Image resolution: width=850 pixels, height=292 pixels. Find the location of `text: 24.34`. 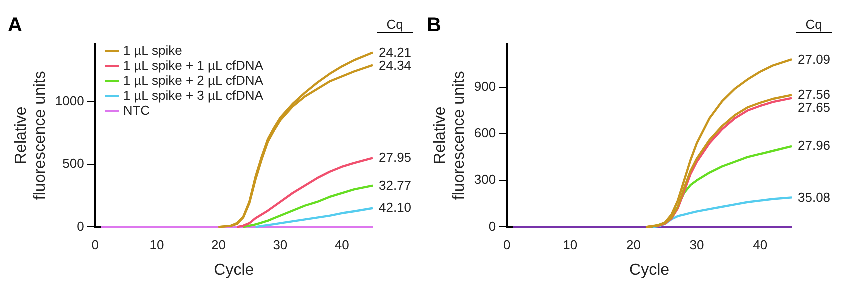

text: 24.34 is located at coordinates (395, 65).